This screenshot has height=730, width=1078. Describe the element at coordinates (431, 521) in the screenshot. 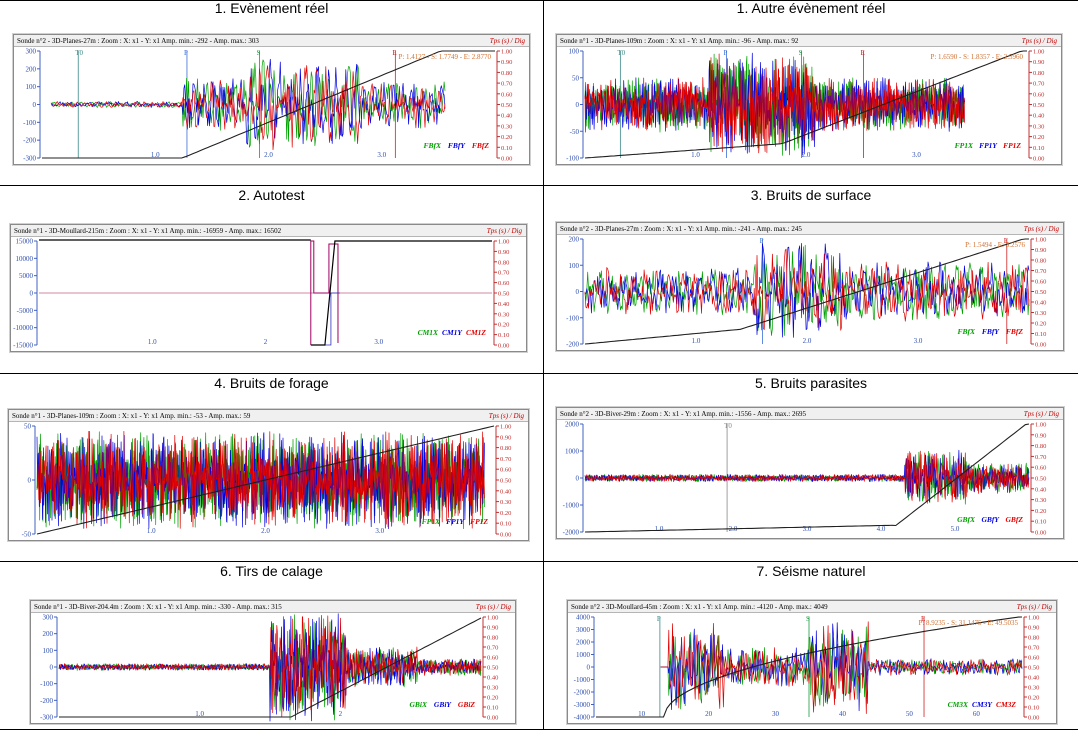

I see `legend-entry: FP1X` at that location.